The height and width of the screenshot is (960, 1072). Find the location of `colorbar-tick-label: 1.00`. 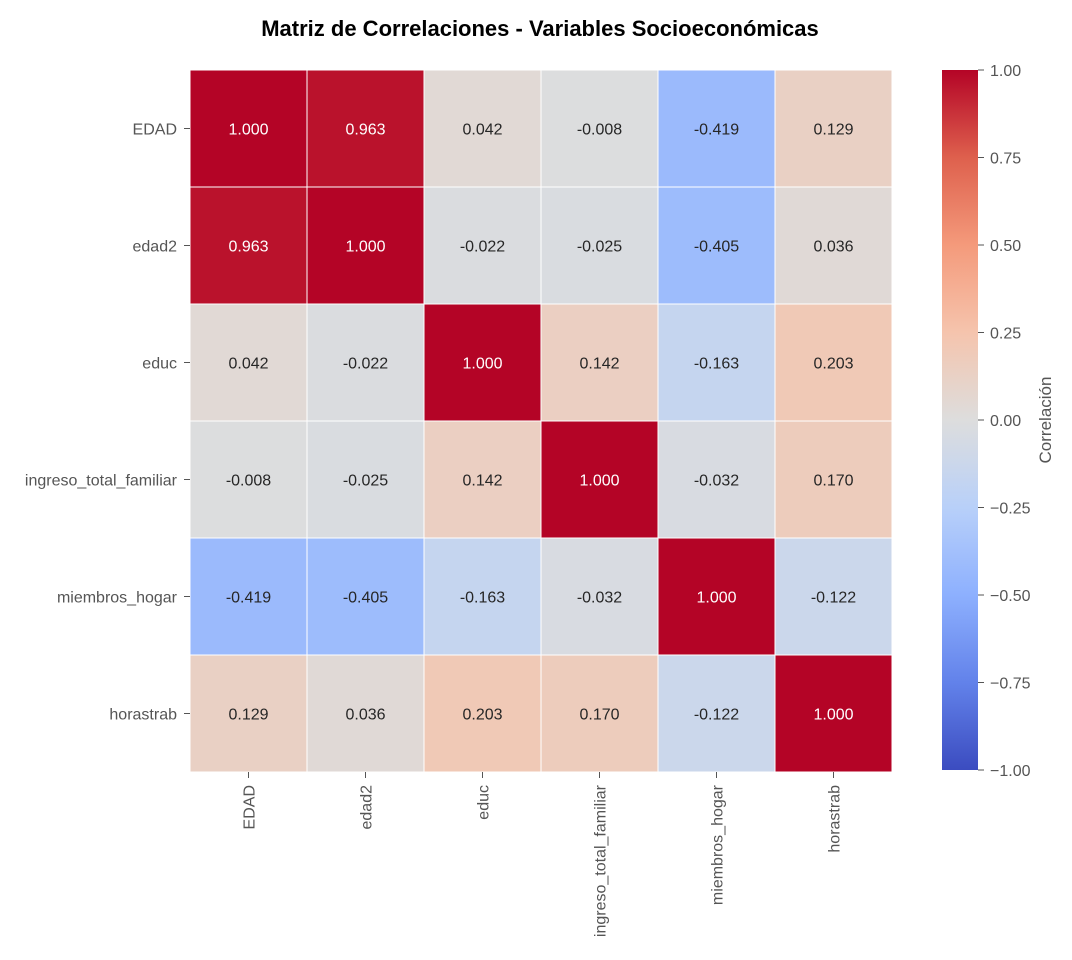

colorbar-tick-label: 1.00 is located at coordinates (1005, 71).